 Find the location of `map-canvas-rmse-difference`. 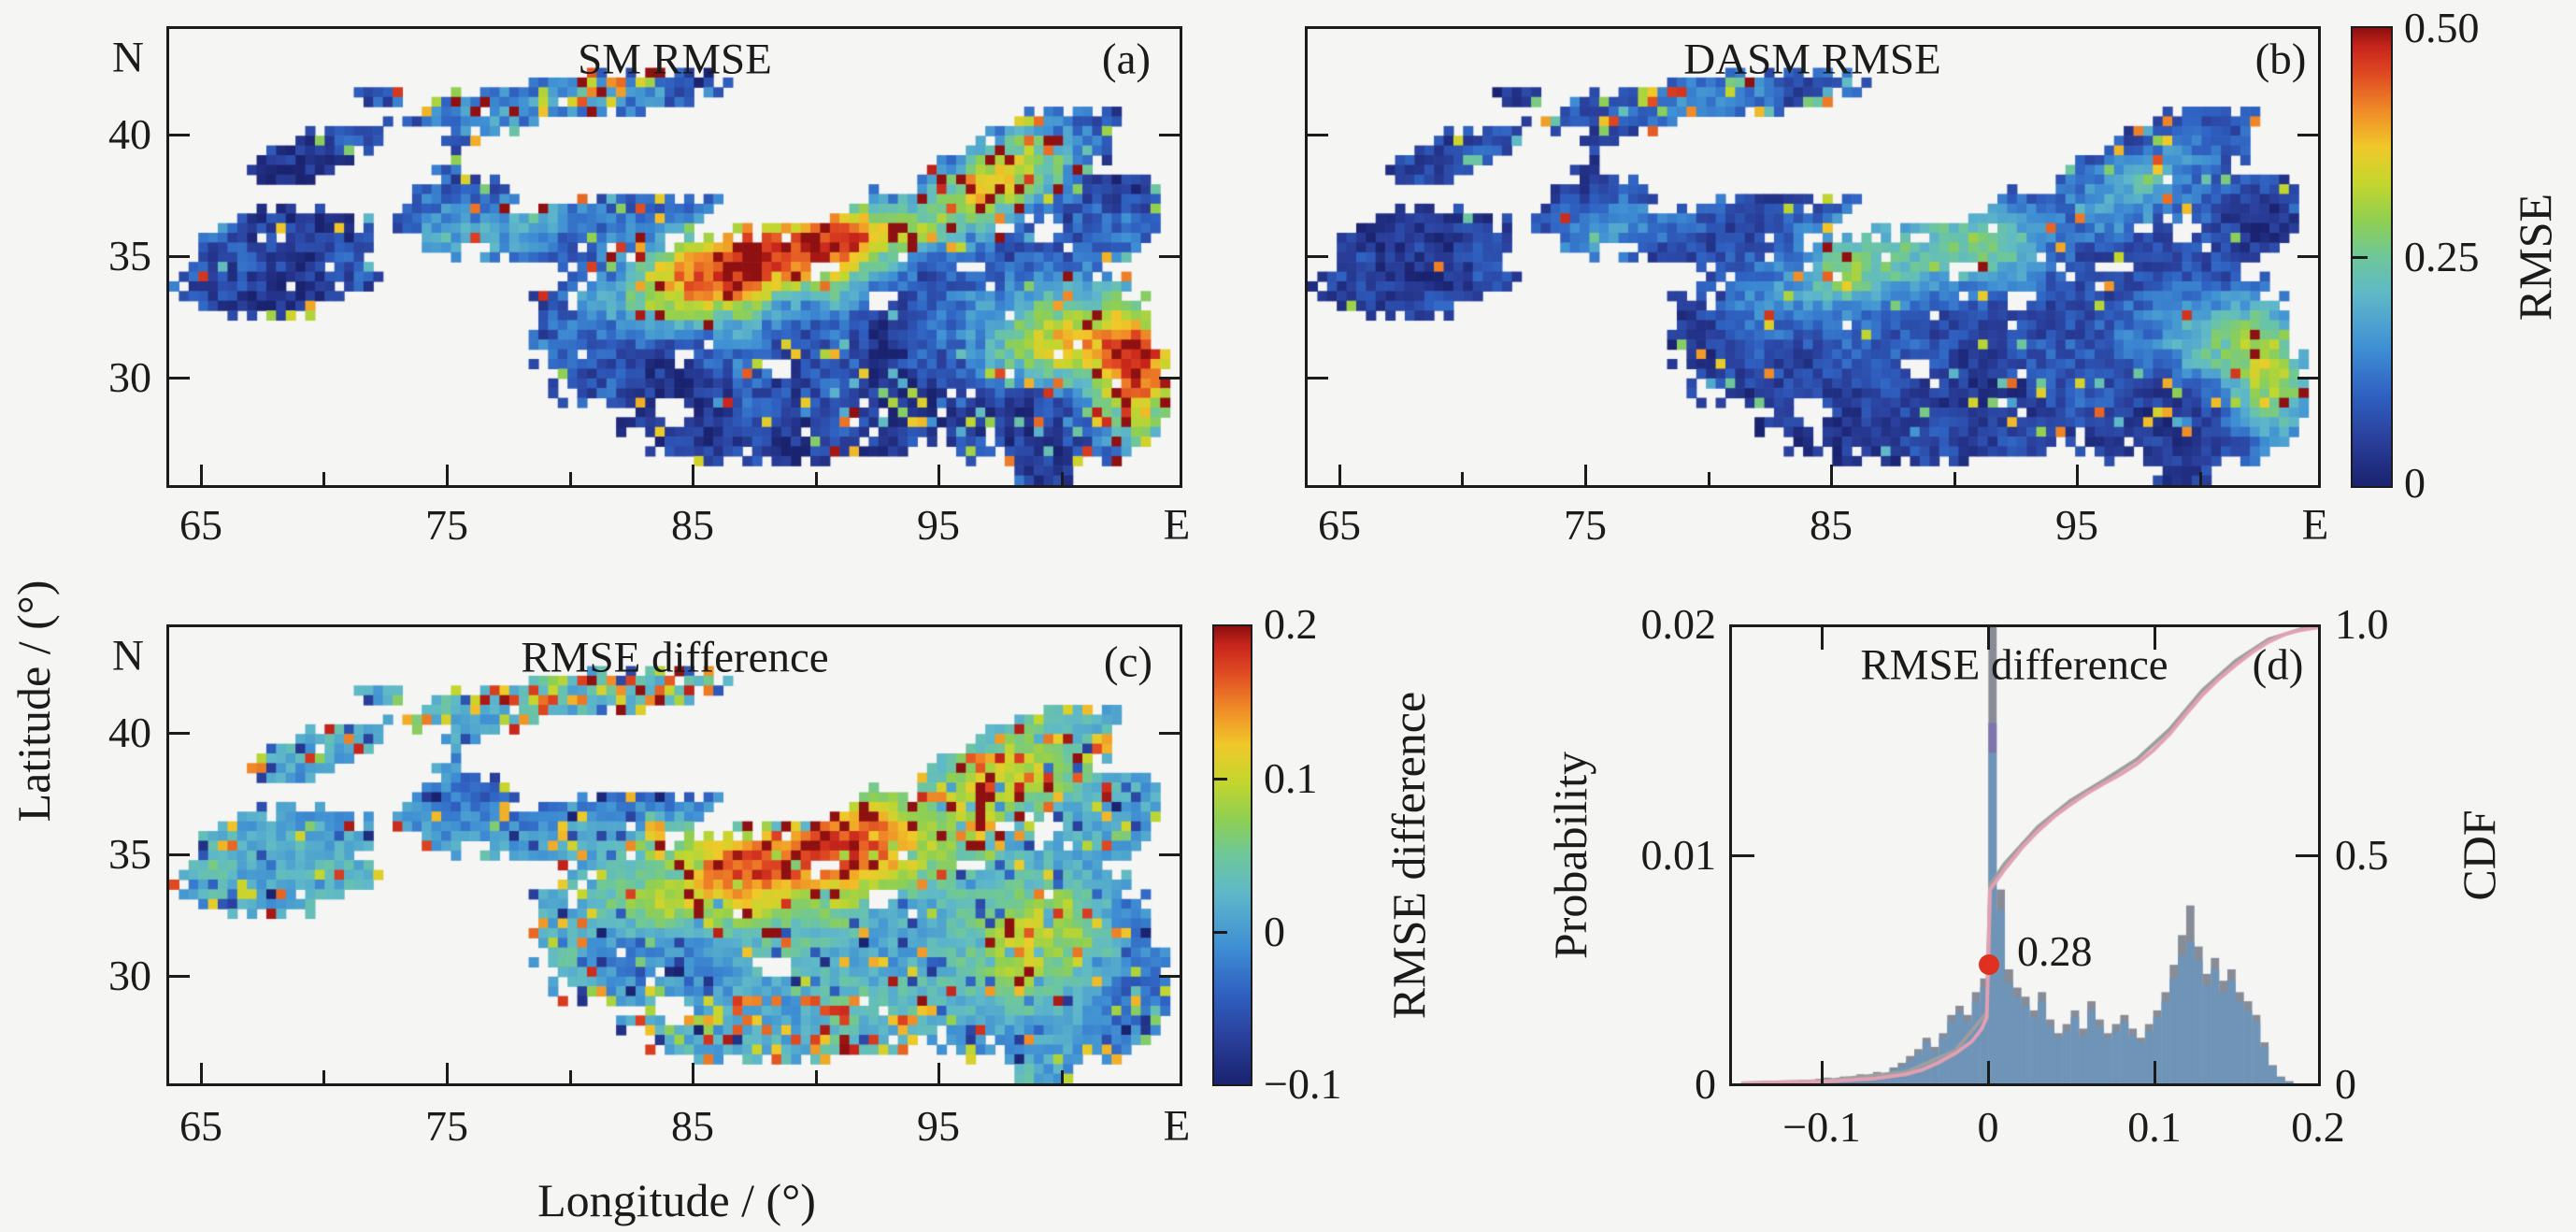

map-canvas-rmse-difference is located at coordinates (674, 855).